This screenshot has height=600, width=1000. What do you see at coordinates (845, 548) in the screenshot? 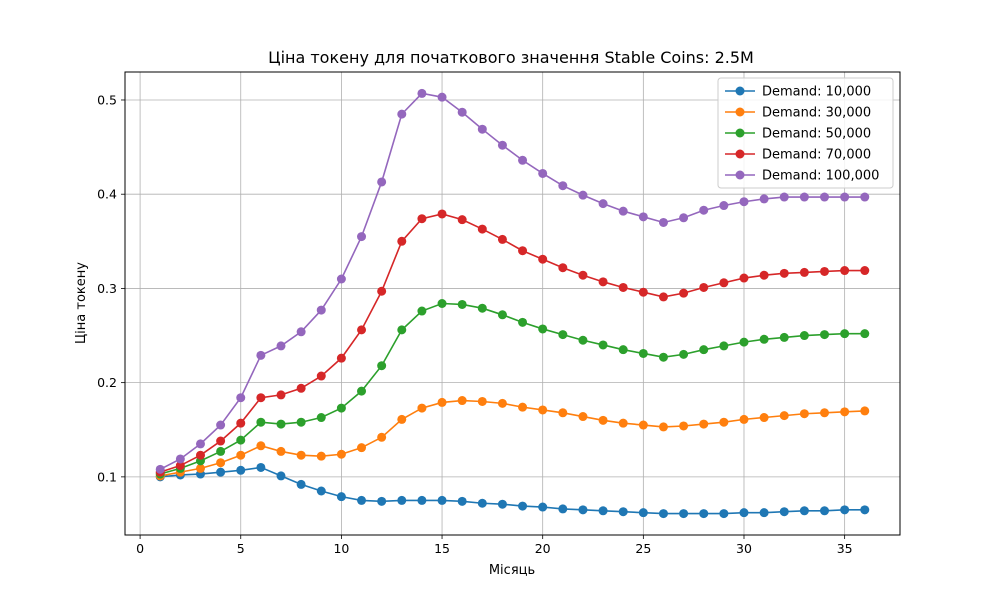
I see `x-tick-label: 35` at bounding box center [845, 548].